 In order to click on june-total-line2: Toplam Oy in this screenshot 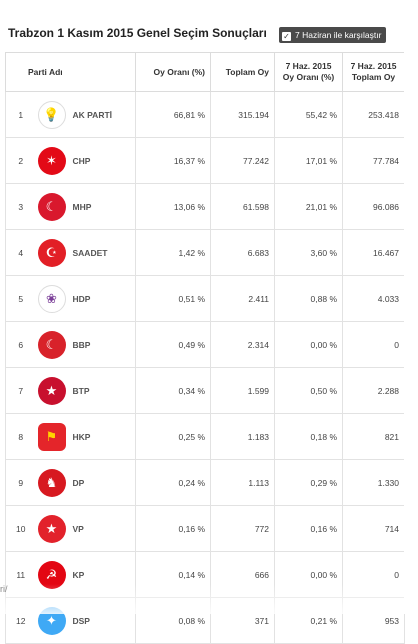, I will do `click(373, 77)`.